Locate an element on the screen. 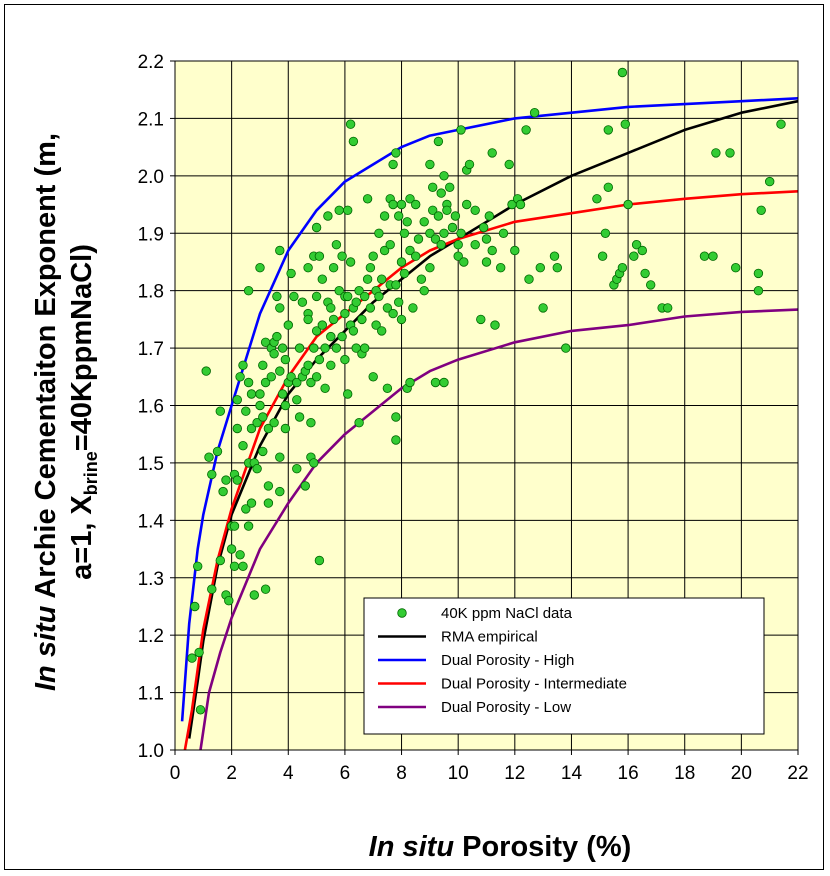  x-tick-label: 16 is located at coordinates (628, 773).